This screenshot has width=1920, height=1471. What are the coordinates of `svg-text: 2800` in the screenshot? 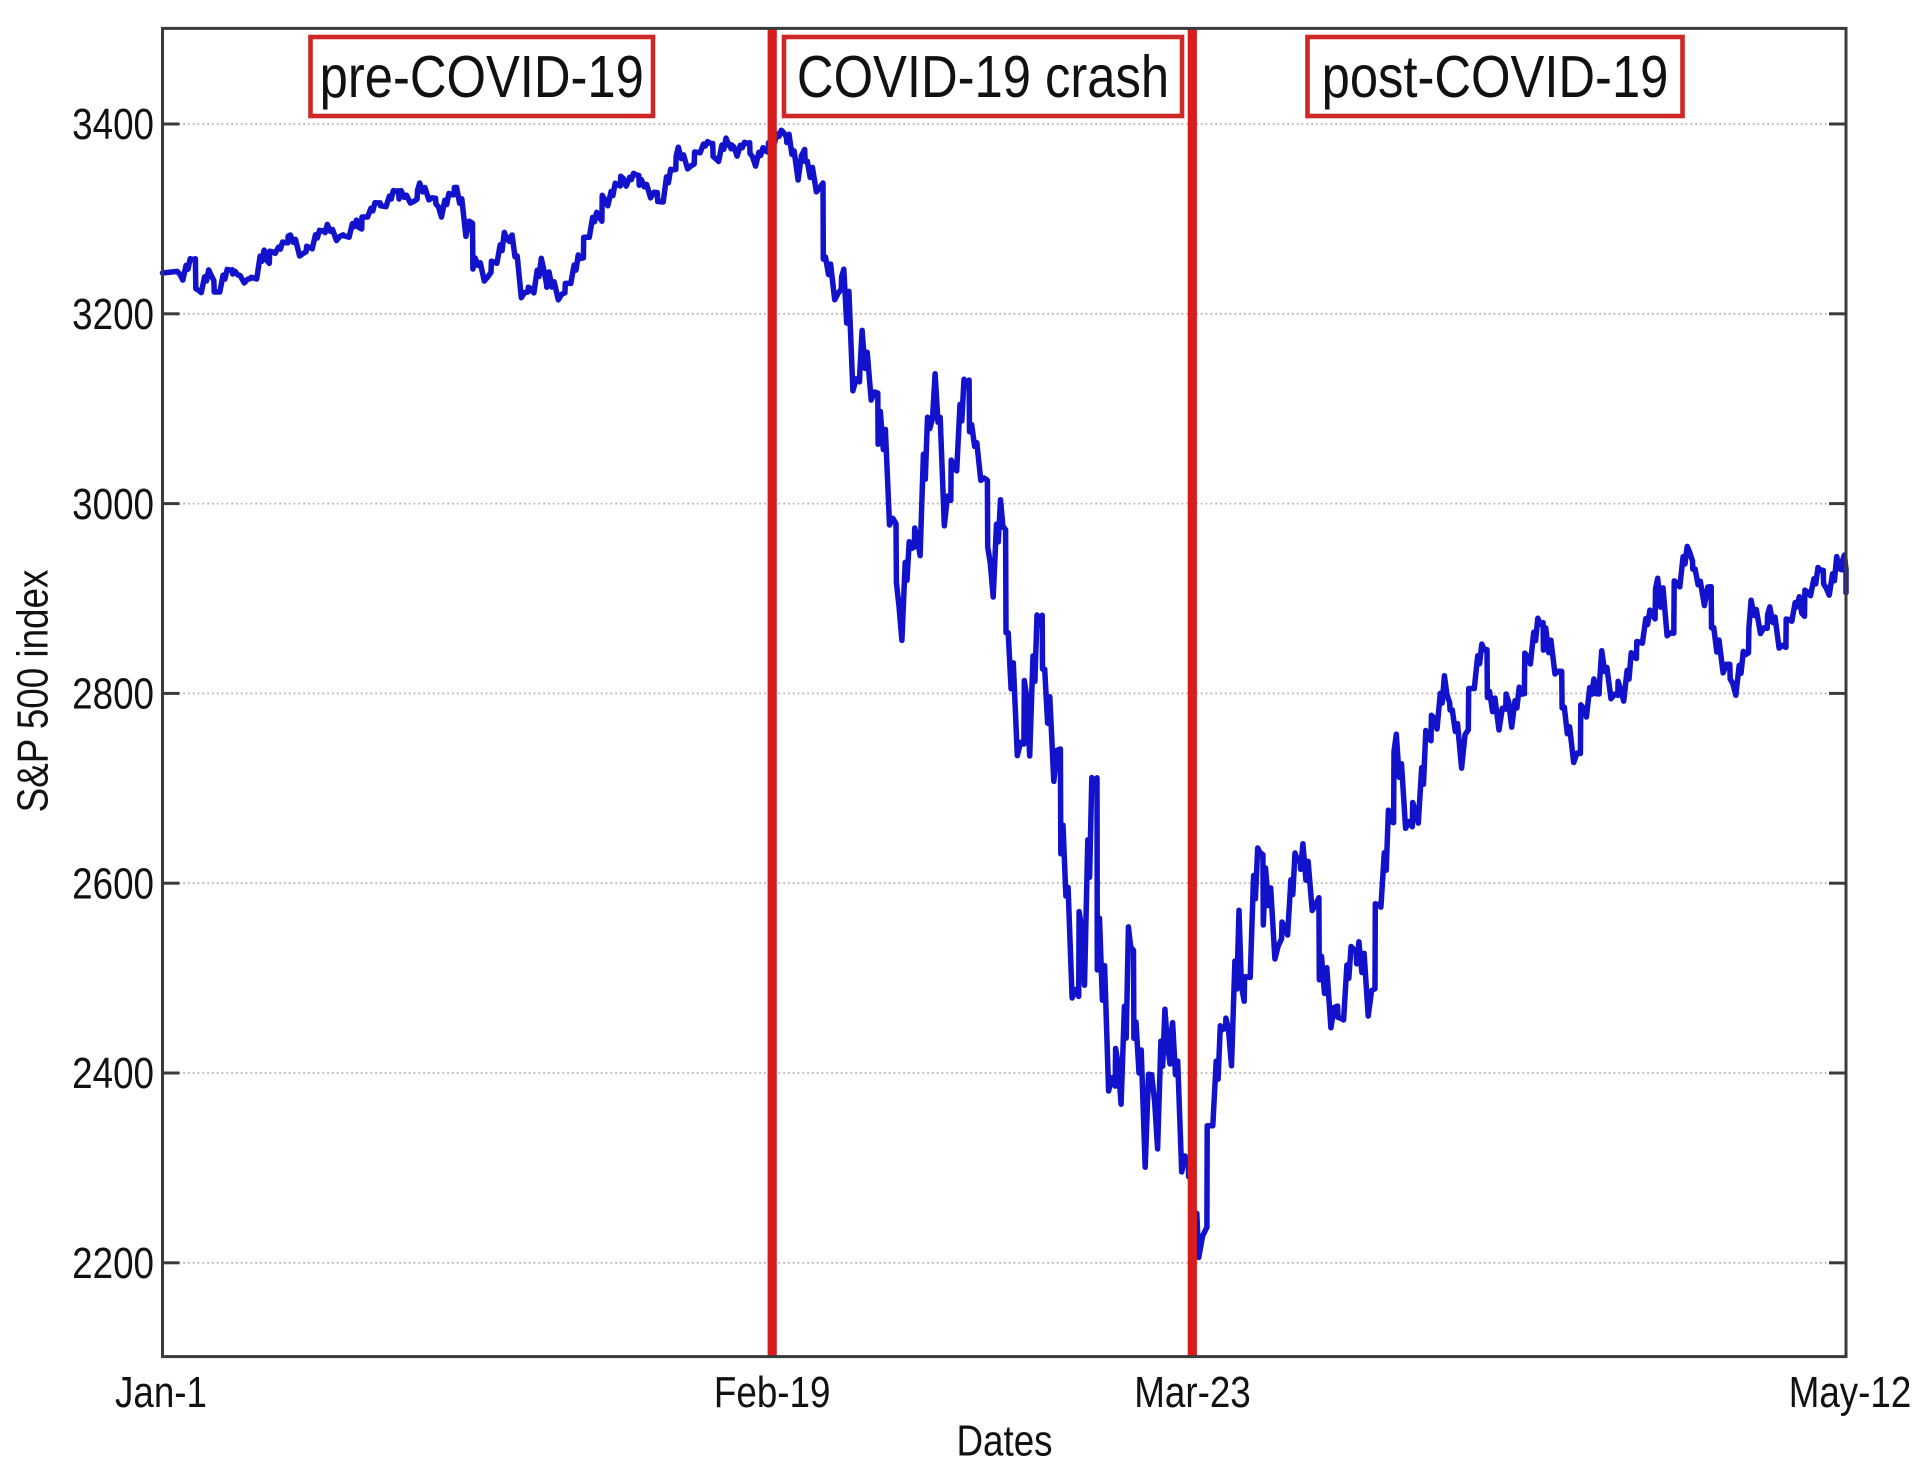 It's located at (113, 693).